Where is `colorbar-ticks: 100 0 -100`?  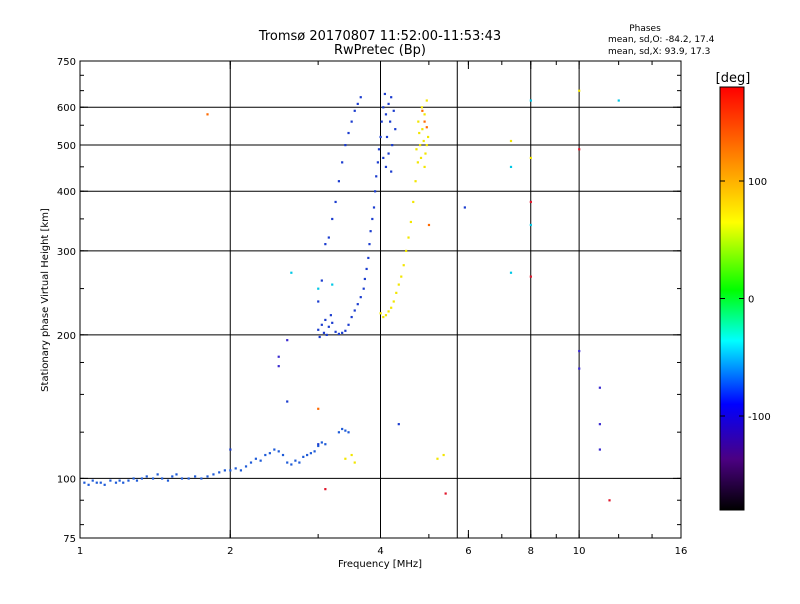
colorbar-ticks: 100 0 -100 is located at coordinates (745, 300).